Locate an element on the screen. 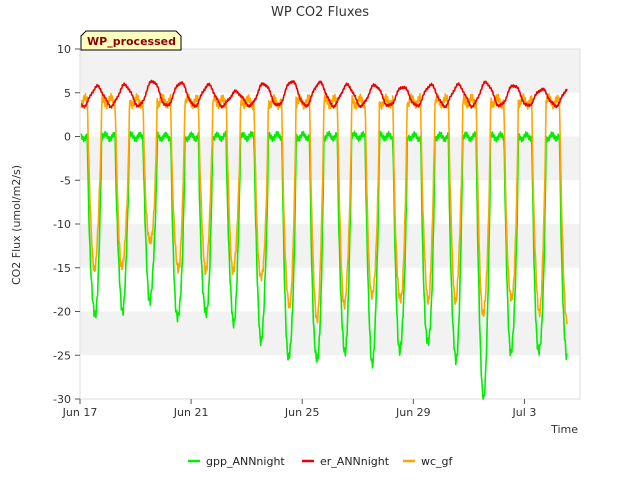 The image size is (640, 480). processed-badge: WP_processed is located at coordinates (131, 40).